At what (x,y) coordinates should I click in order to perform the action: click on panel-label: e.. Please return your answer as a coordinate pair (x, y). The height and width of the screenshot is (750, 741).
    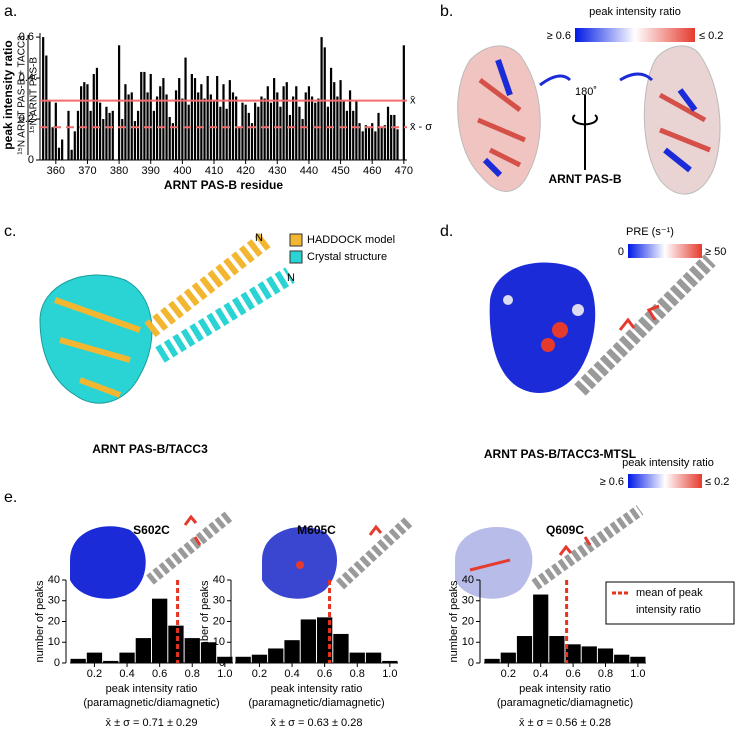
    Looking at the image, I should click on (10, 497).